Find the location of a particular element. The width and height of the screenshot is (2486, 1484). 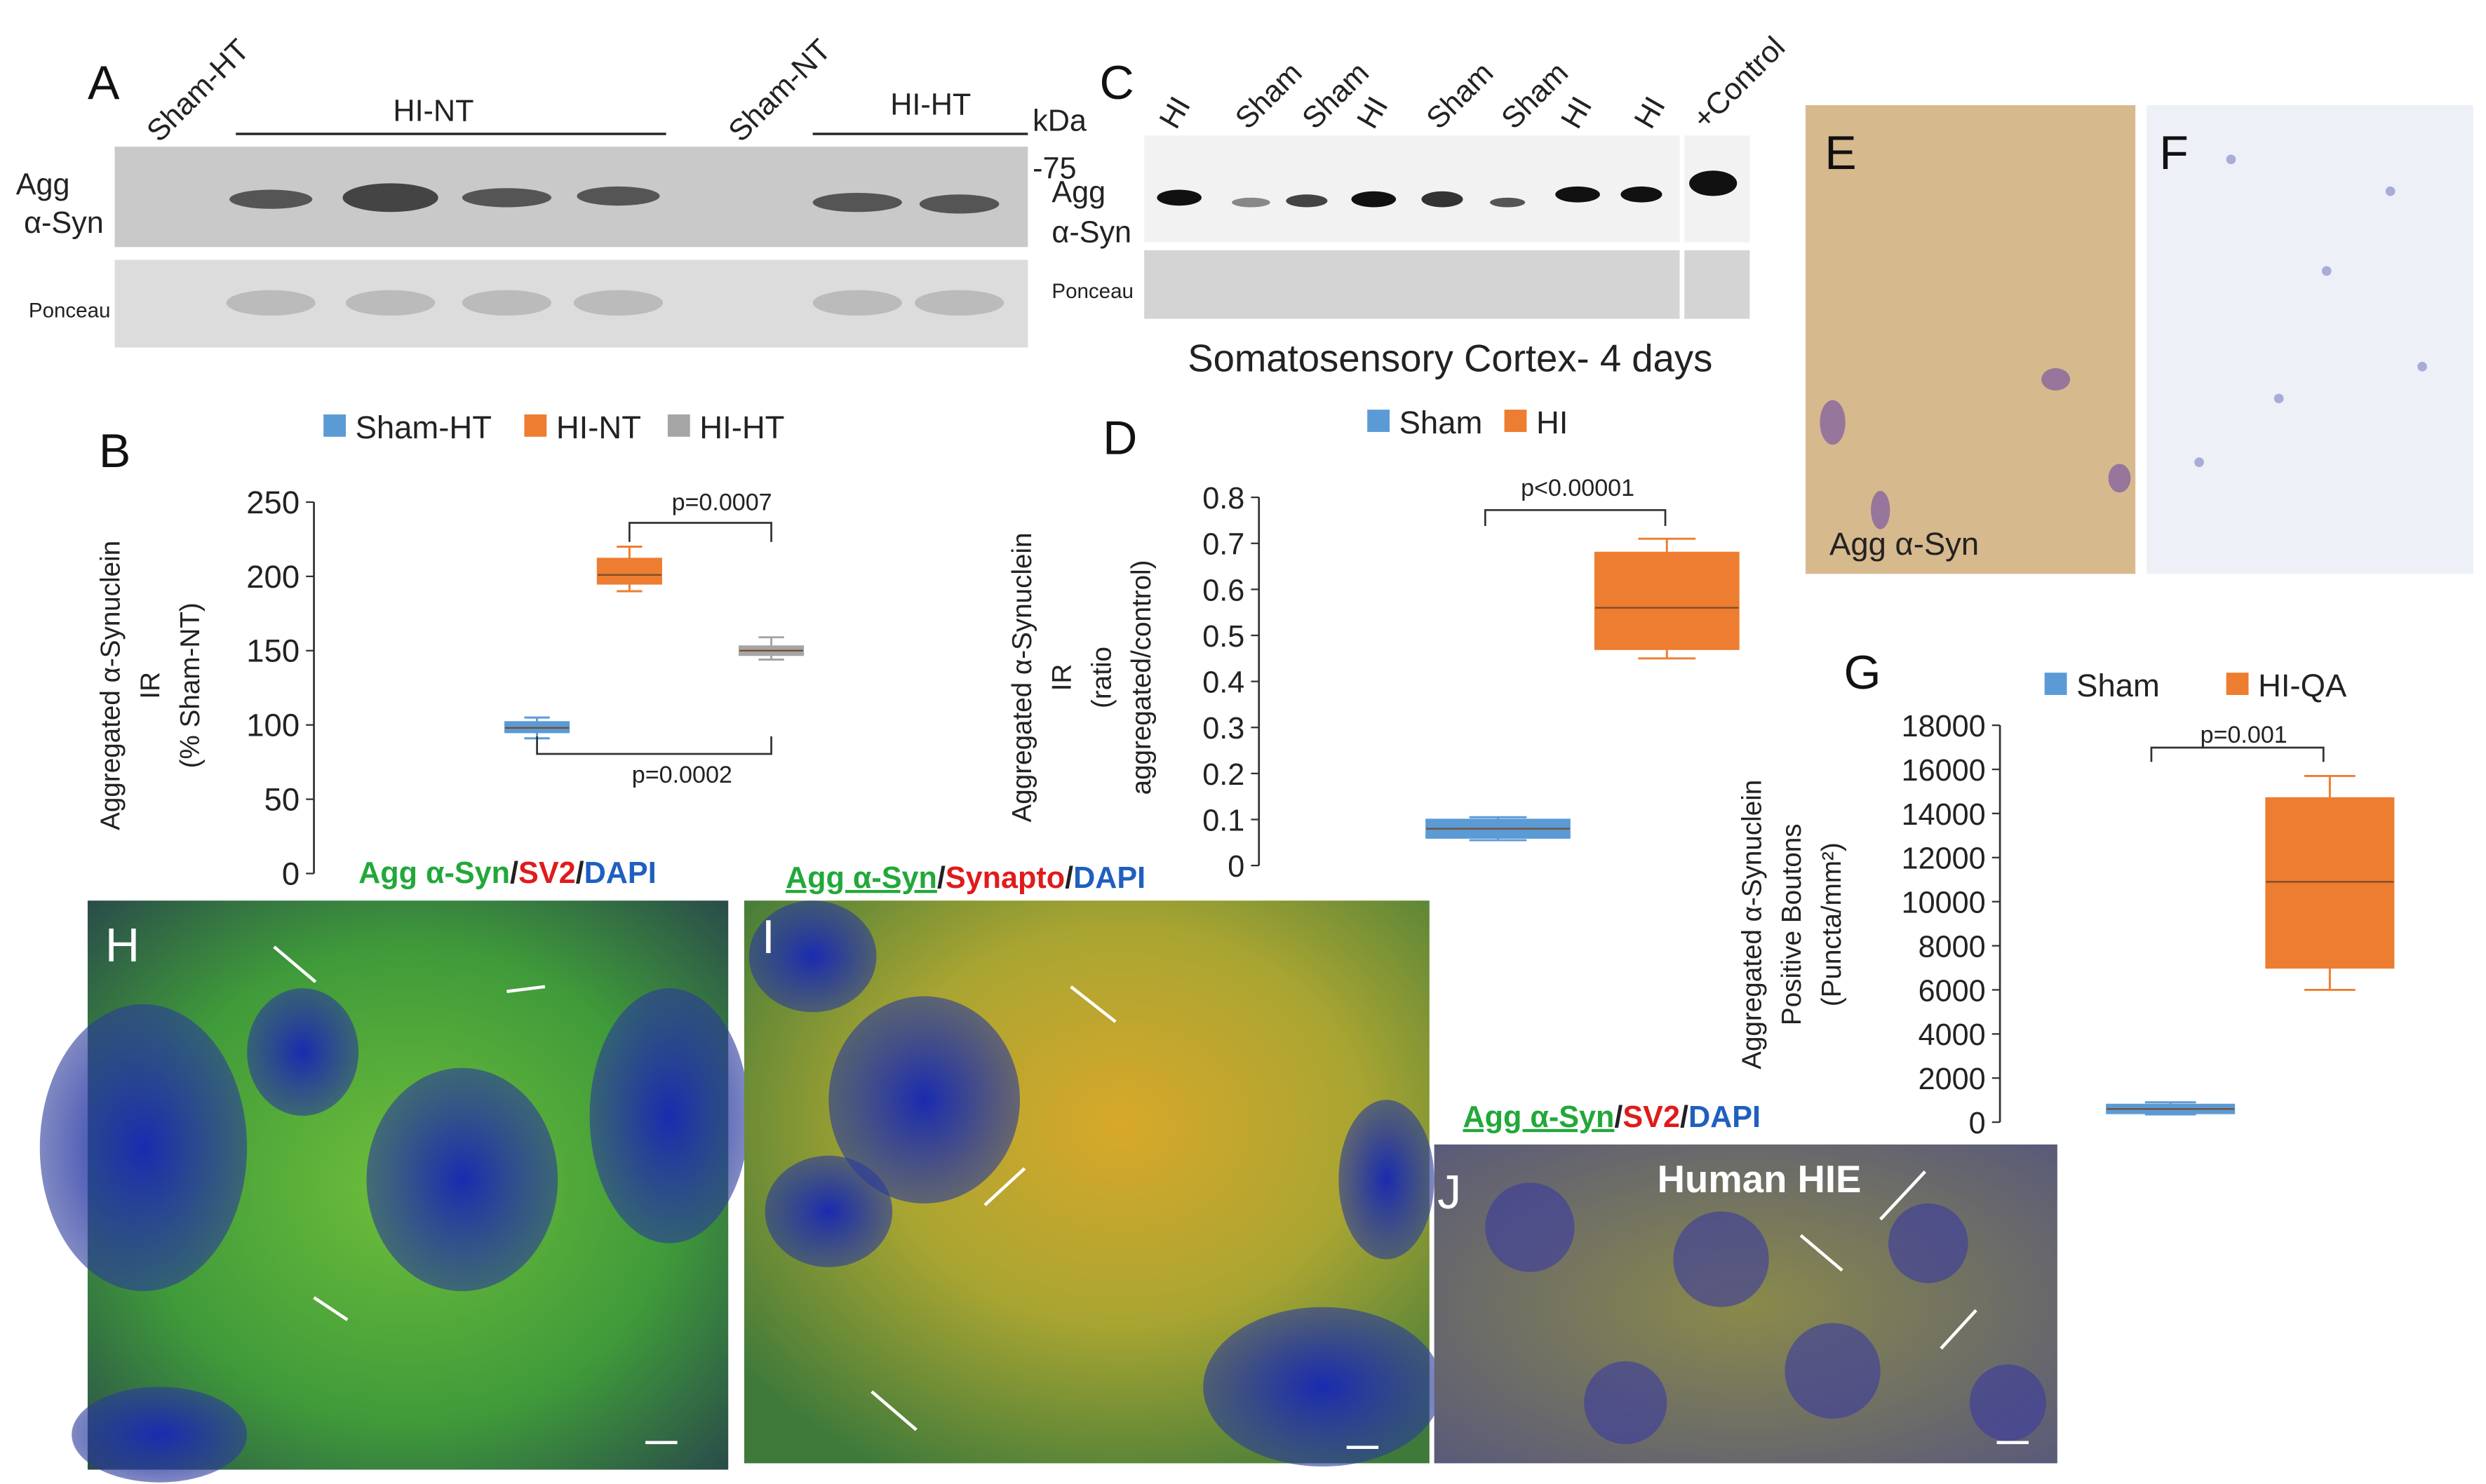

legend-label: Sham-HT is located at coordinates (424, 428).